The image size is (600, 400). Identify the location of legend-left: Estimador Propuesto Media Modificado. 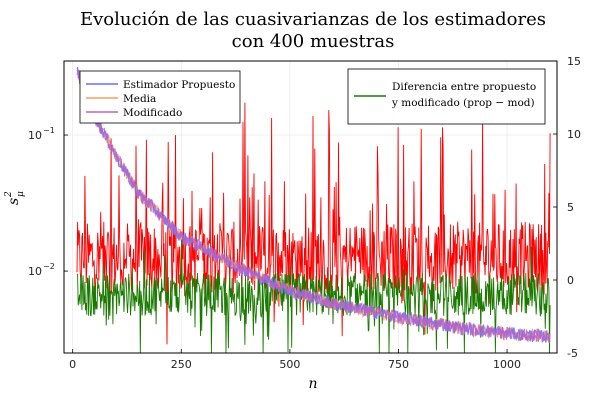
(160, 97).